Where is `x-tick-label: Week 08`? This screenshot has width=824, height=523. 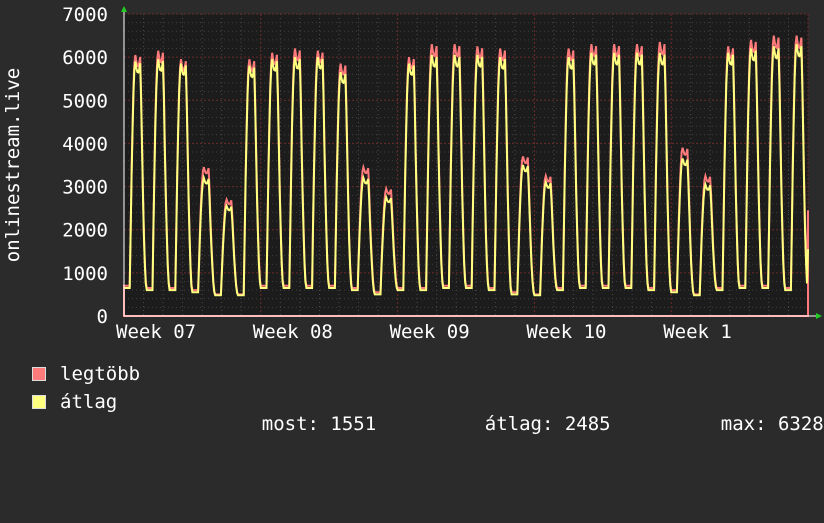
x-tick-label: Week 08 is located at coordinates (293, 332).